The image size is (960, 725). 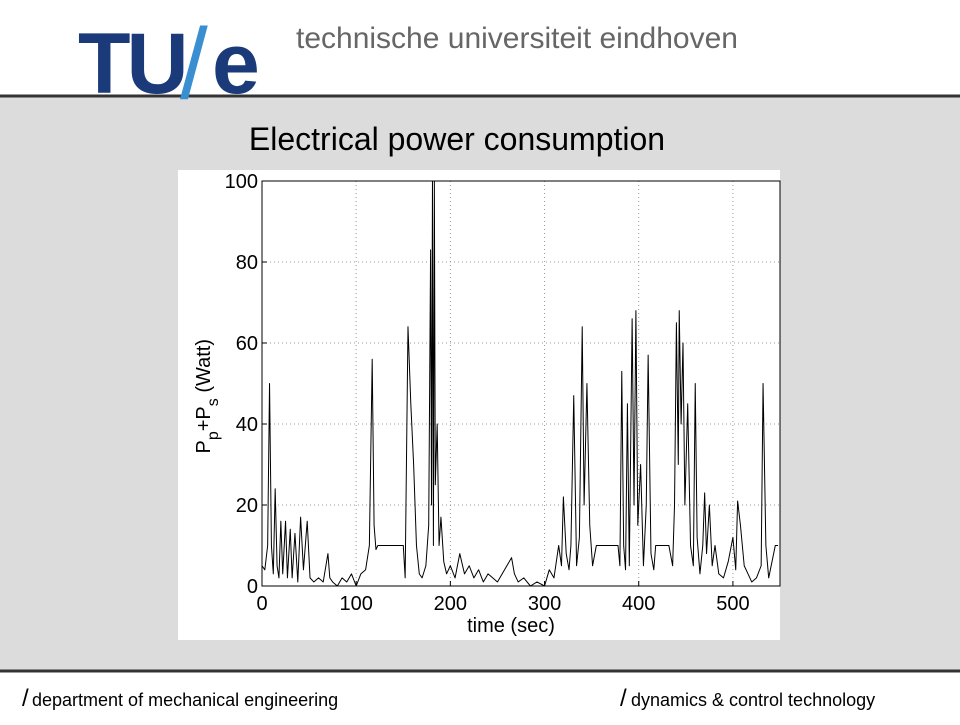 What do you see at coordinates (252, 587) in the screenshot?
I see `y-tick-label: 0` at bounding box center [252, 587].